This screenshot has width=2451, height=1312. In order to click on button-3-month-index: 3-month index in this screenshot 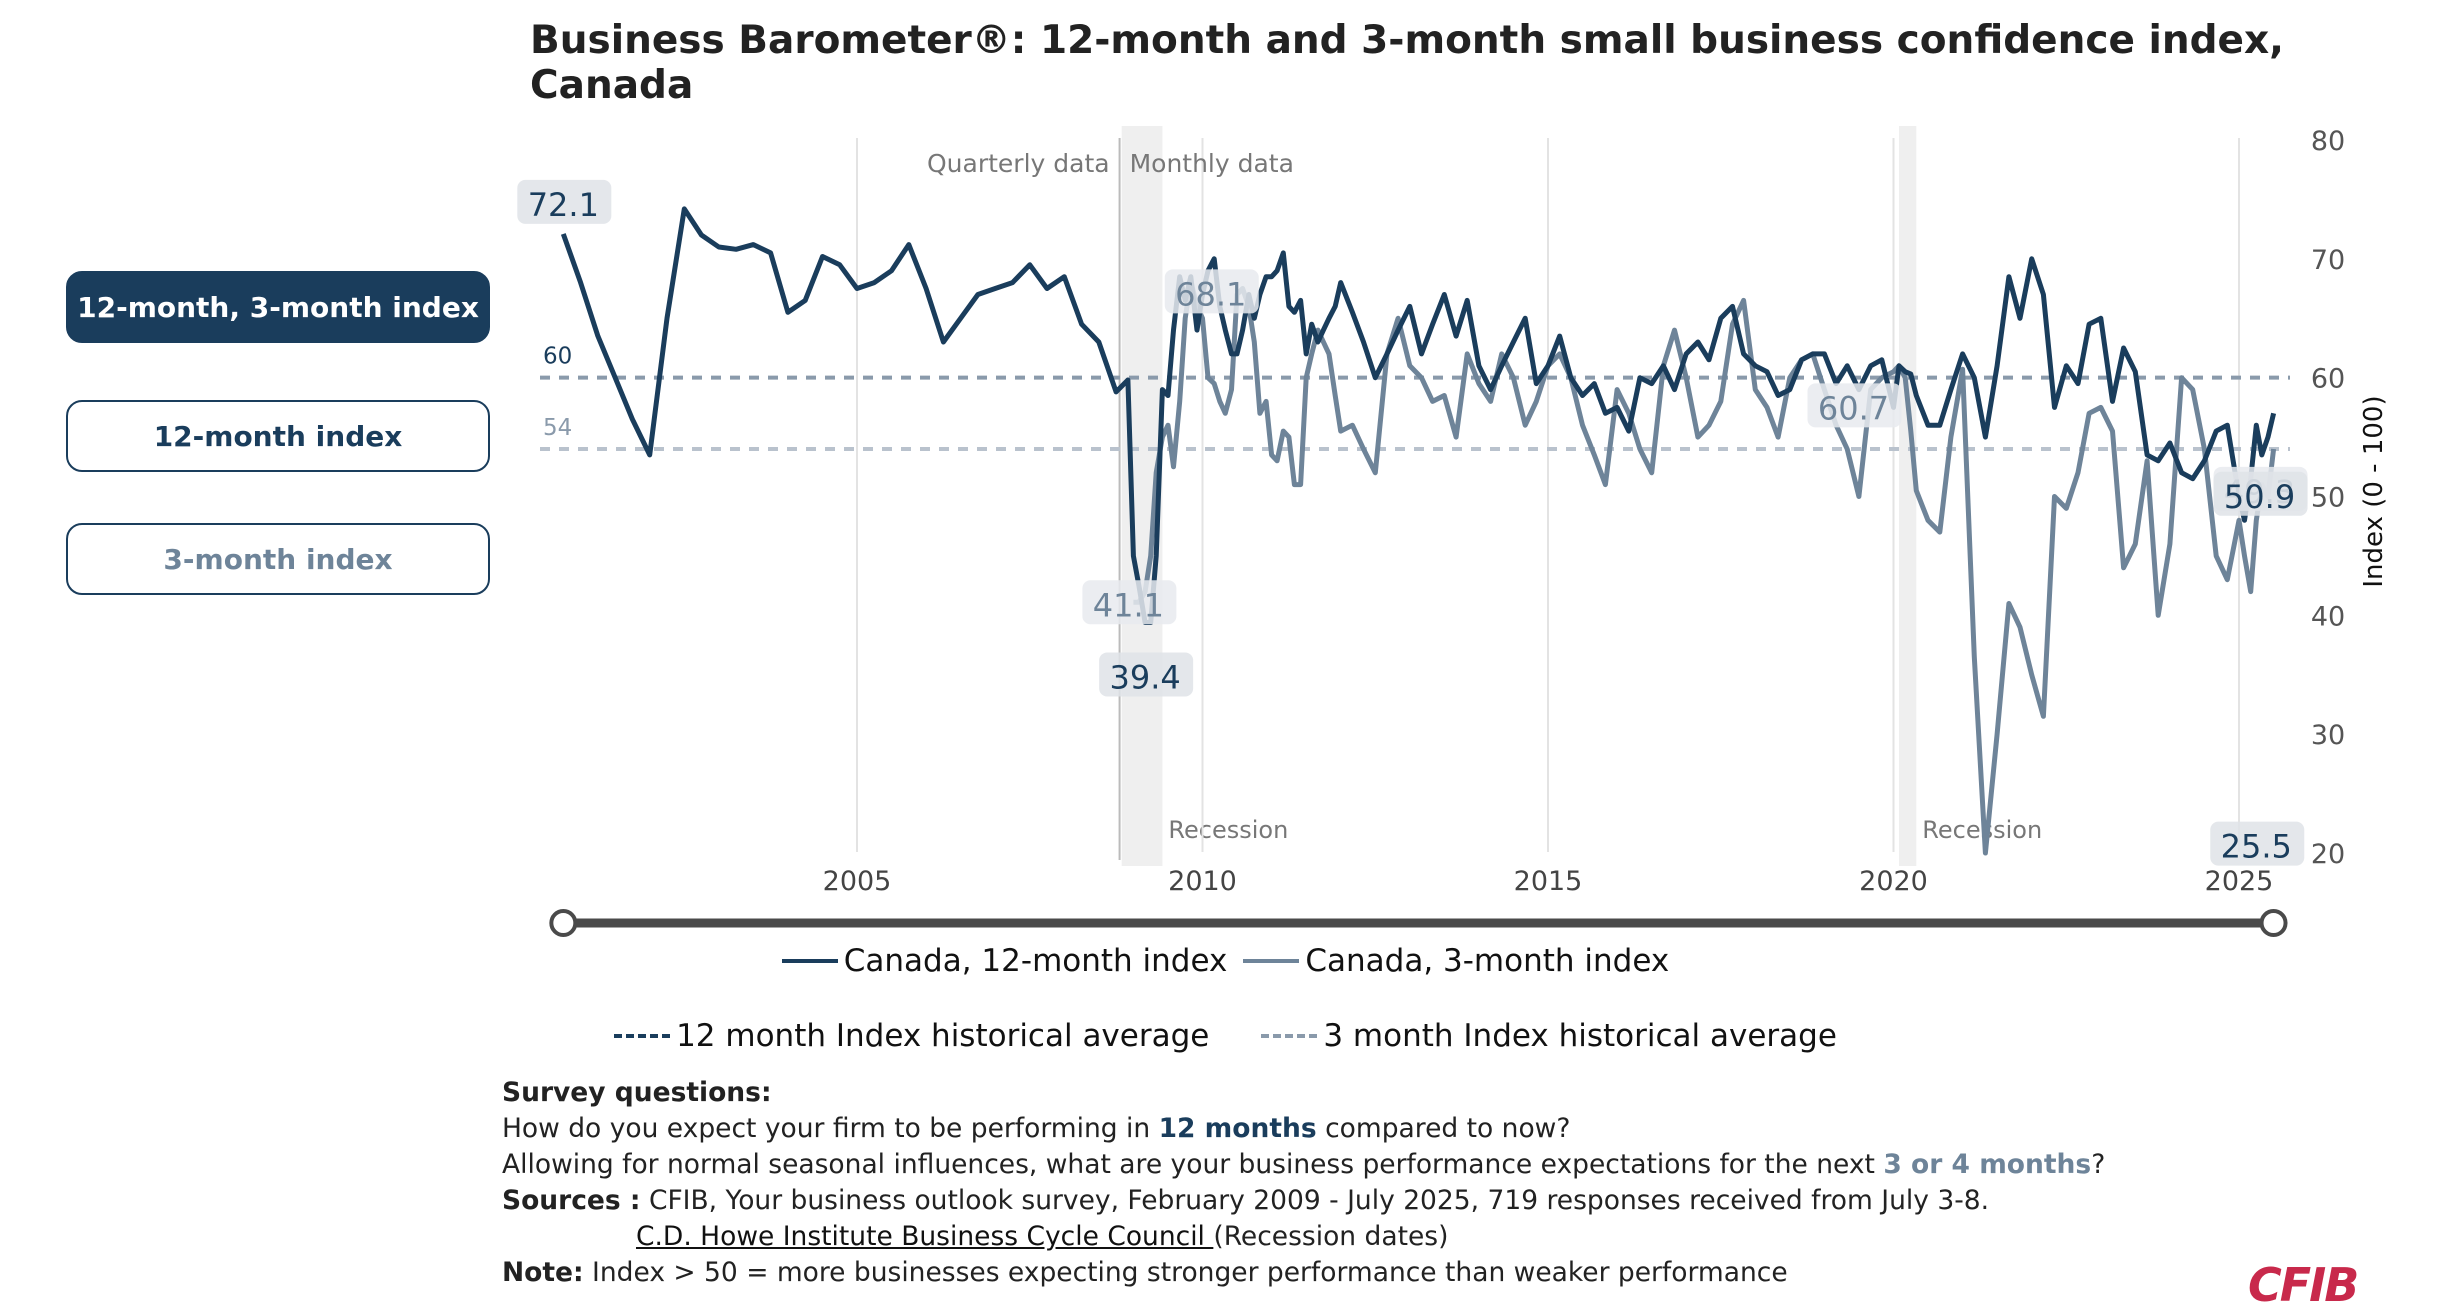, I will do `click(278, 559)`.